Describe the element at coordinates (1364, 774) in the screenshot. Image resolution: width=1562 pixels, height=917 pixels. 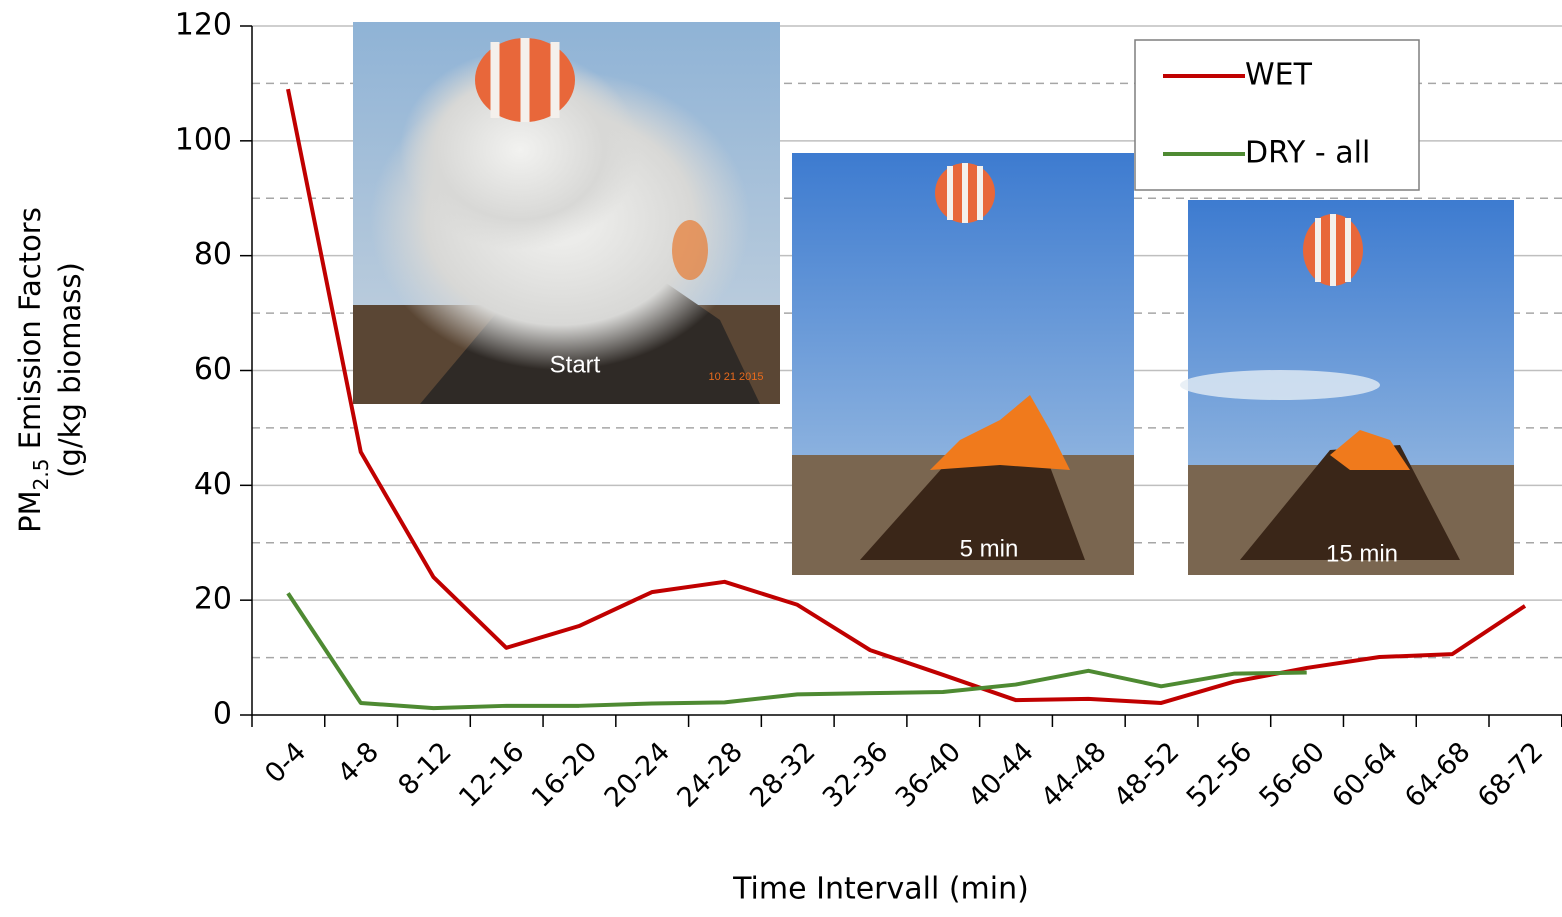
I see `x-tick-label: 60-64` at that location.